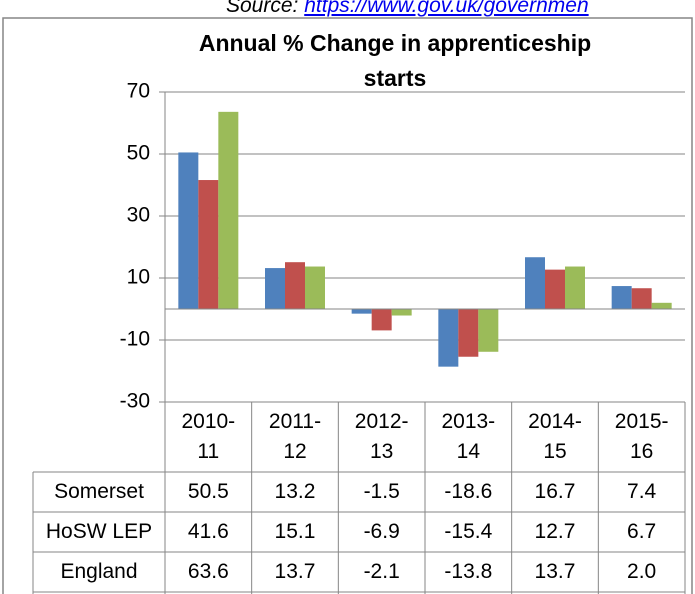 The height and width of the screenshot is (594, 695). What do you see at coordinates (208, 491) in the screenshot?
I see `data-label: 50.5` at bounding box center [208, 491].